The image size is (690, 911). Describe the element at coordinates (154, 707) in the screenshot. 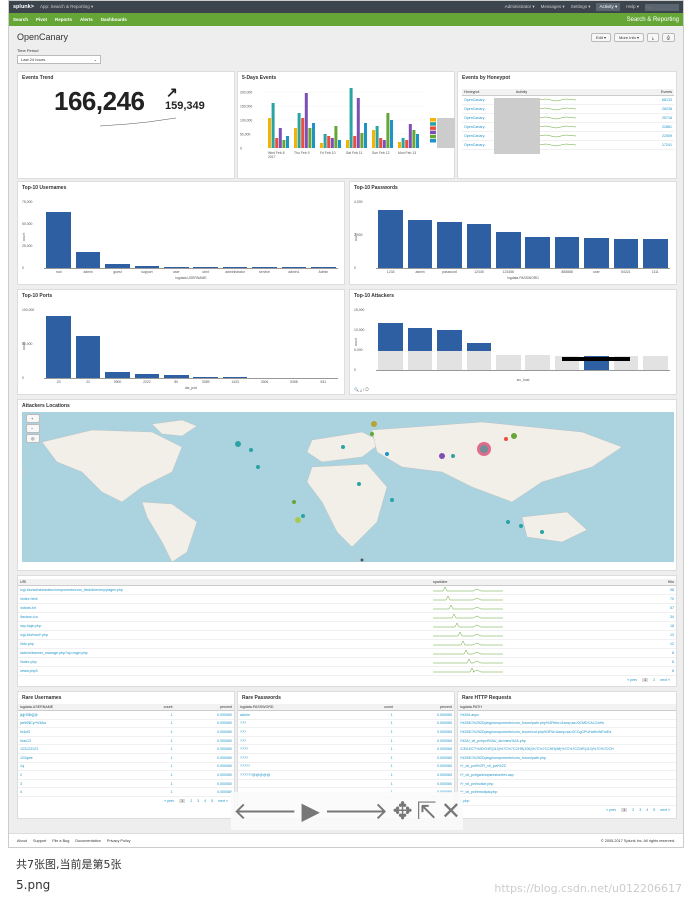

I see `col-count: count` at that location.